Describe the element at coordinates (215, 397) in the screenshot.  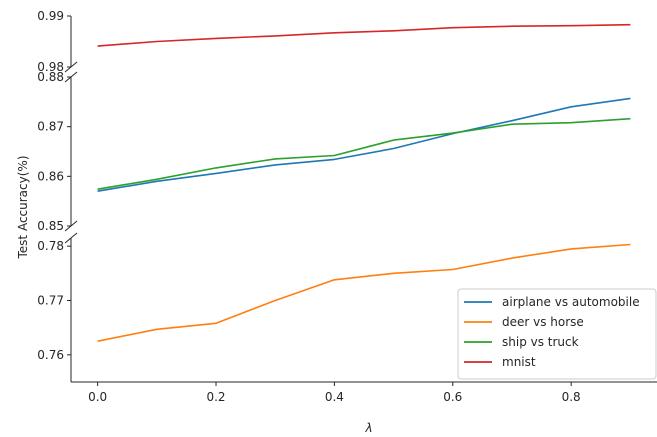
I see `x-tick-label: 0.2` at that location.